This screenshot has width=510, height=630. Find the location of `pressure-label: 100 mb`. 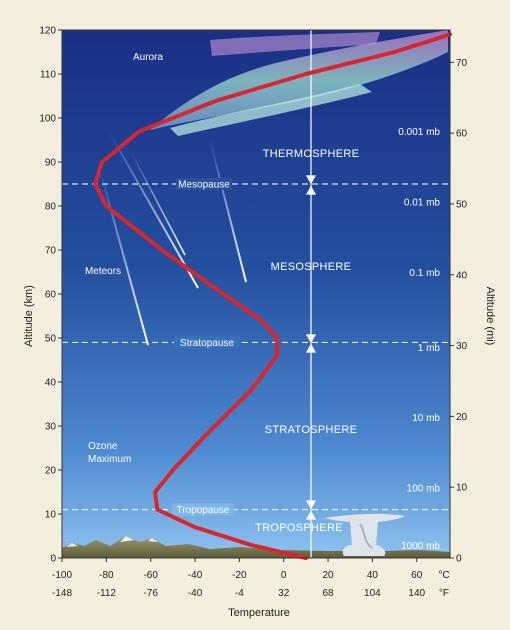

pressure-label: 100 mb is located at coordinates (424, 489).